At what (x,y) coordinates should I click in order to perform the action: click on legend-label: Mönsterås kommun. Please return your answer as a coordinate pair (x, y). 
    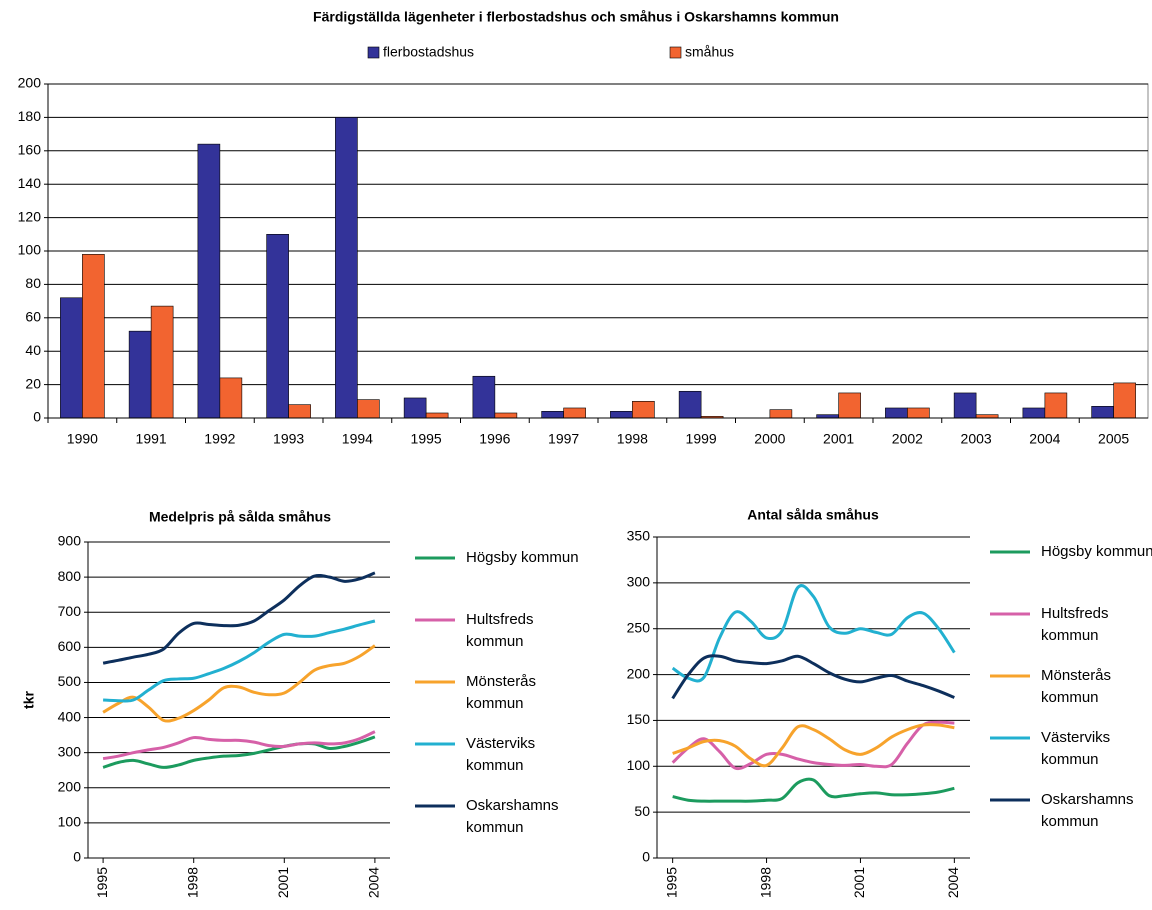
    Looking at the image, I should click on (501, 692).